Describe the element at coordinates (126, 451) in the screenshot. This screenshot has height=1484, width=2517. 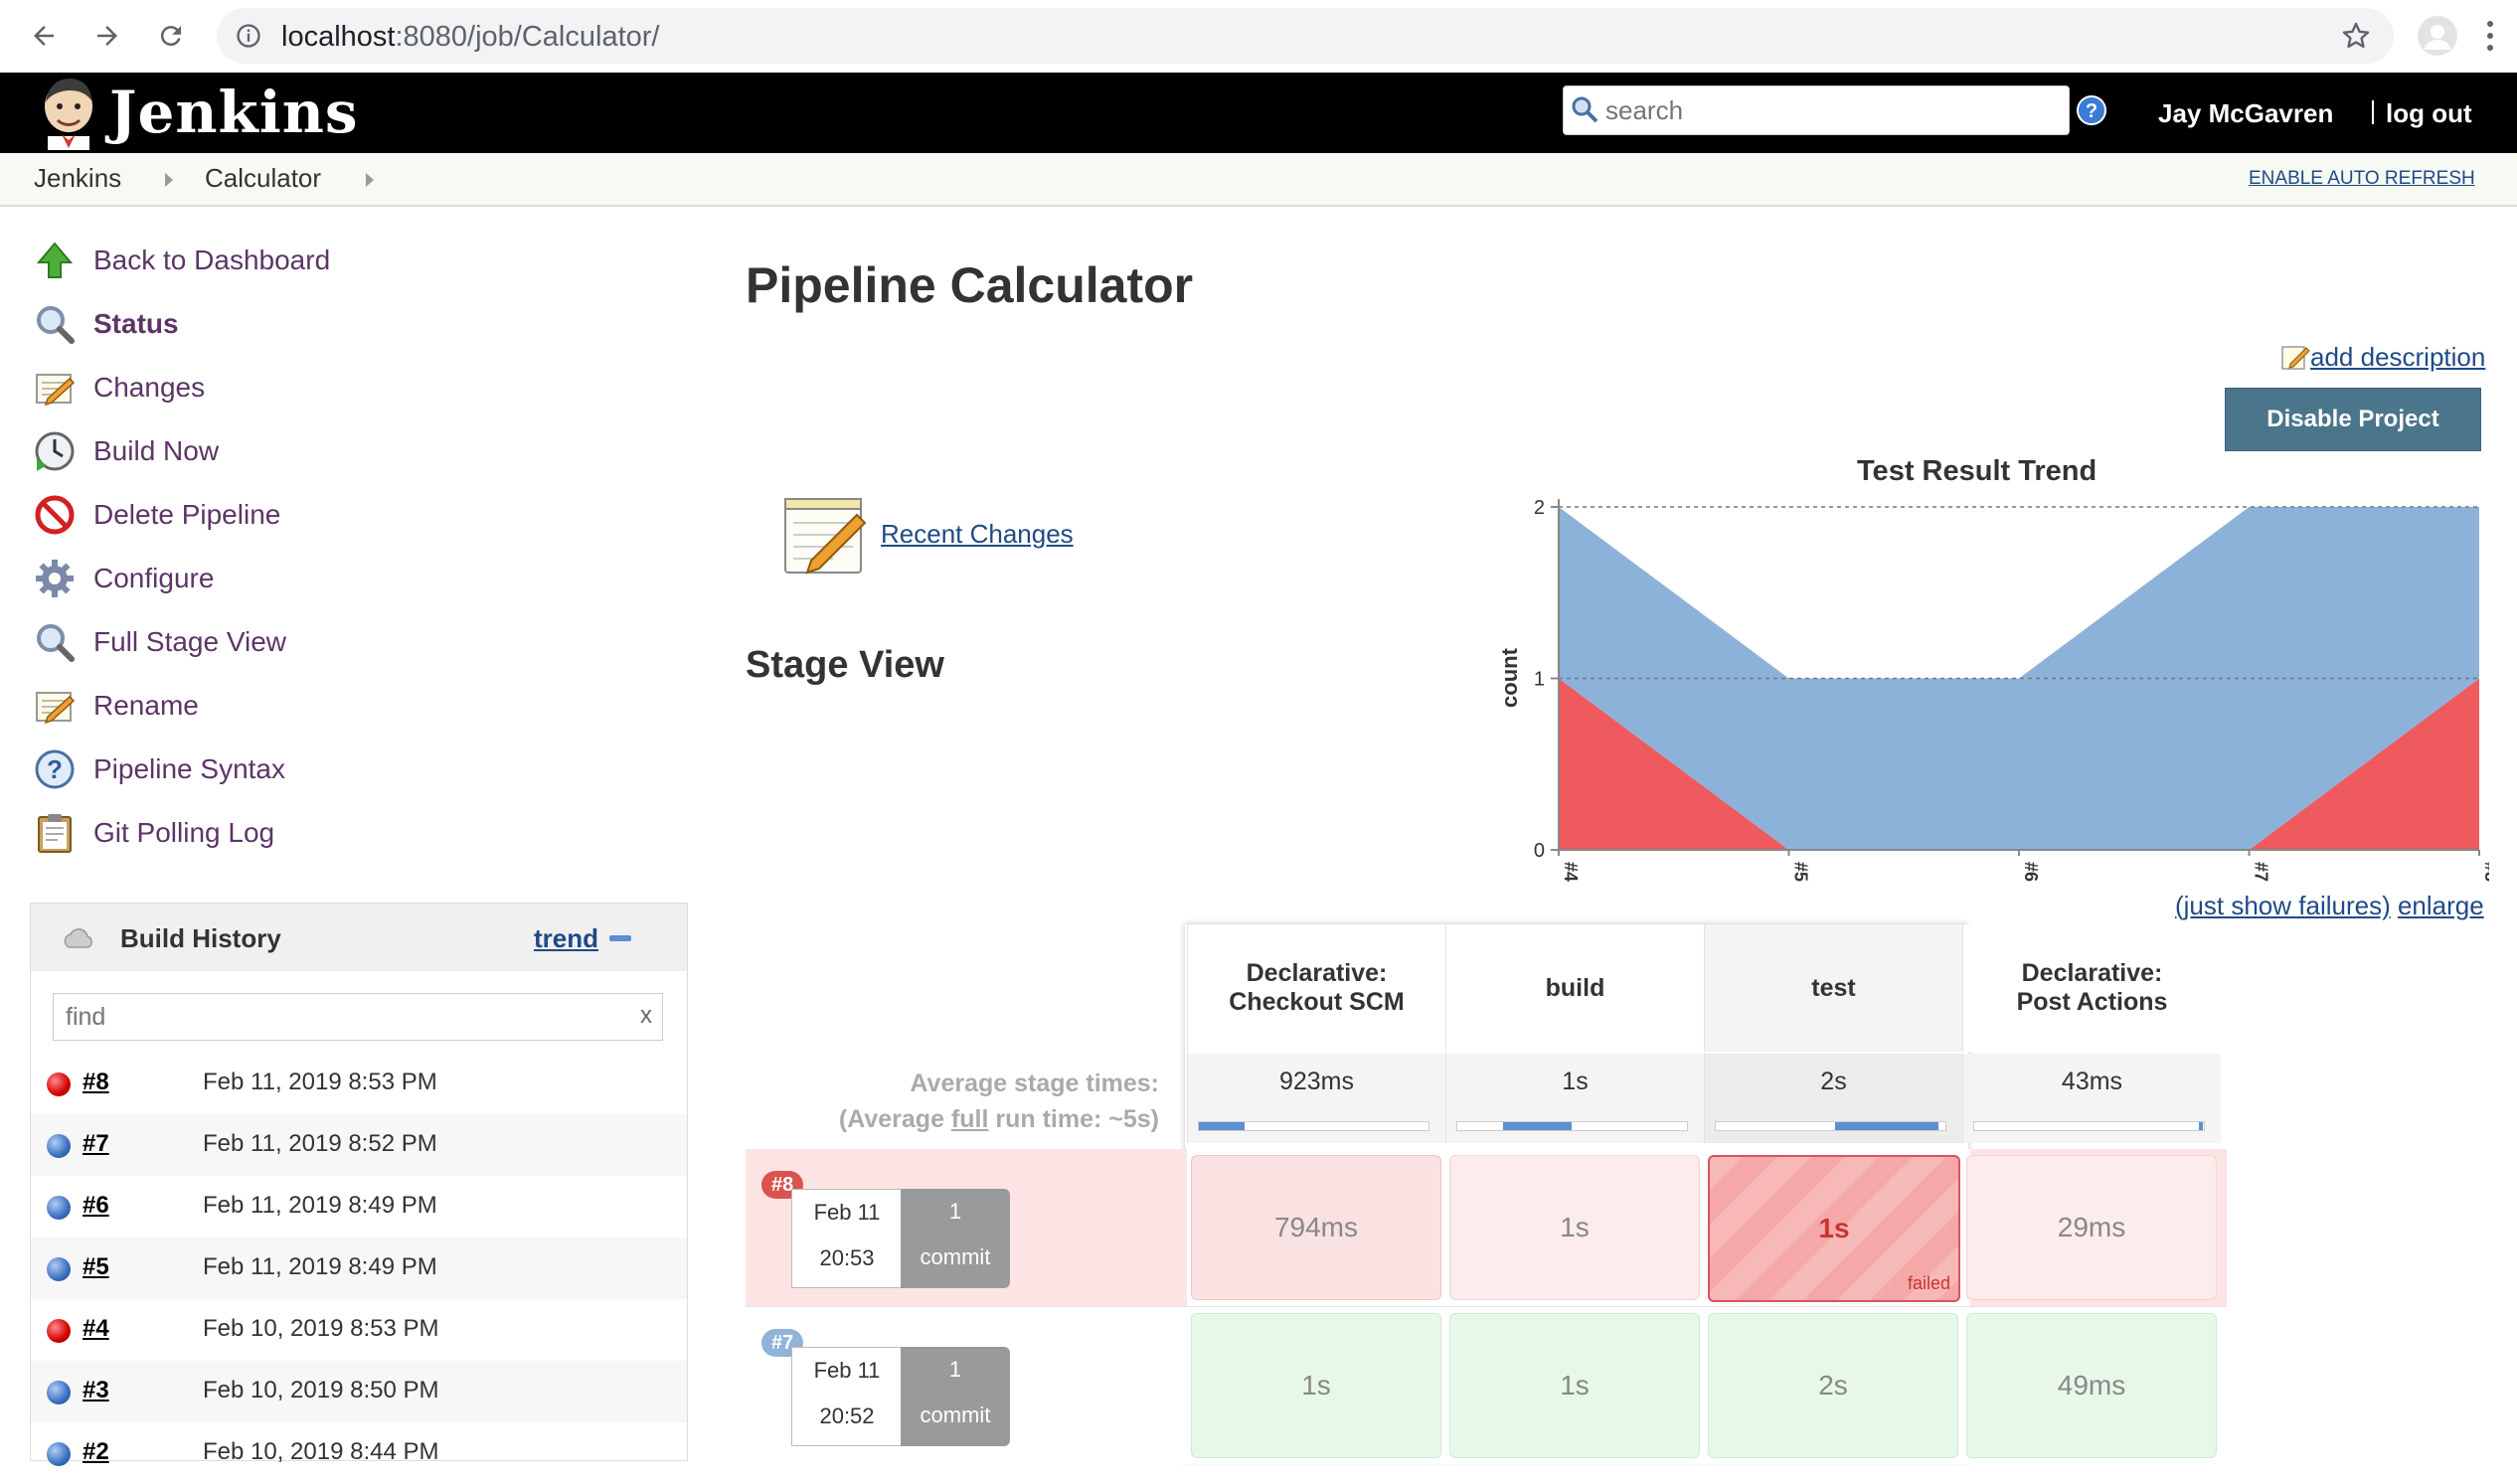
I see `sidebar-item-build-now: Build Now` at that location.